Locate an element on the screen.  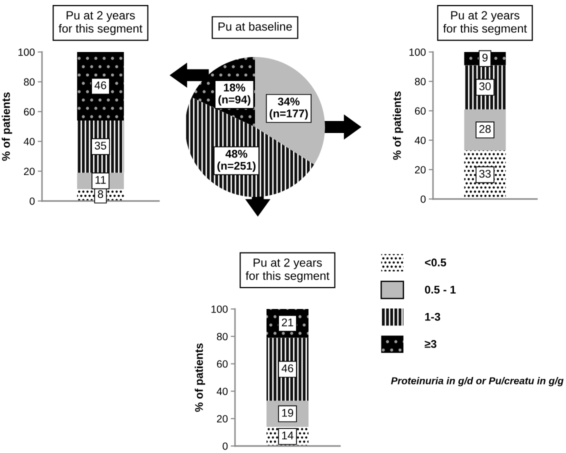
data-label: 48% (n=251) is located at coordinates (236, 161).